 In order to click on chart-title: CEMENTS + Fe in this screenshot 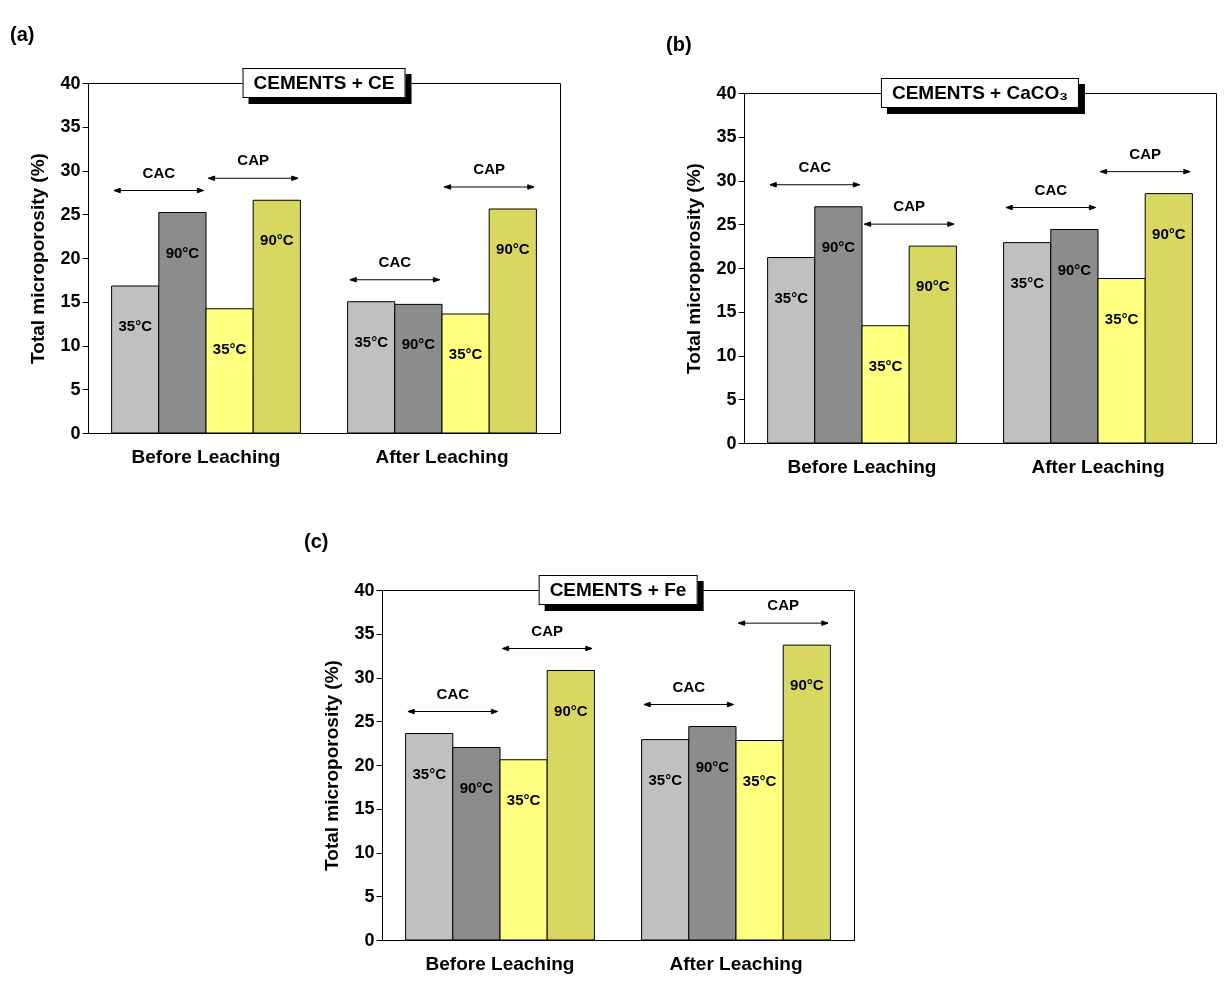, I will do `click(618, 590)`.